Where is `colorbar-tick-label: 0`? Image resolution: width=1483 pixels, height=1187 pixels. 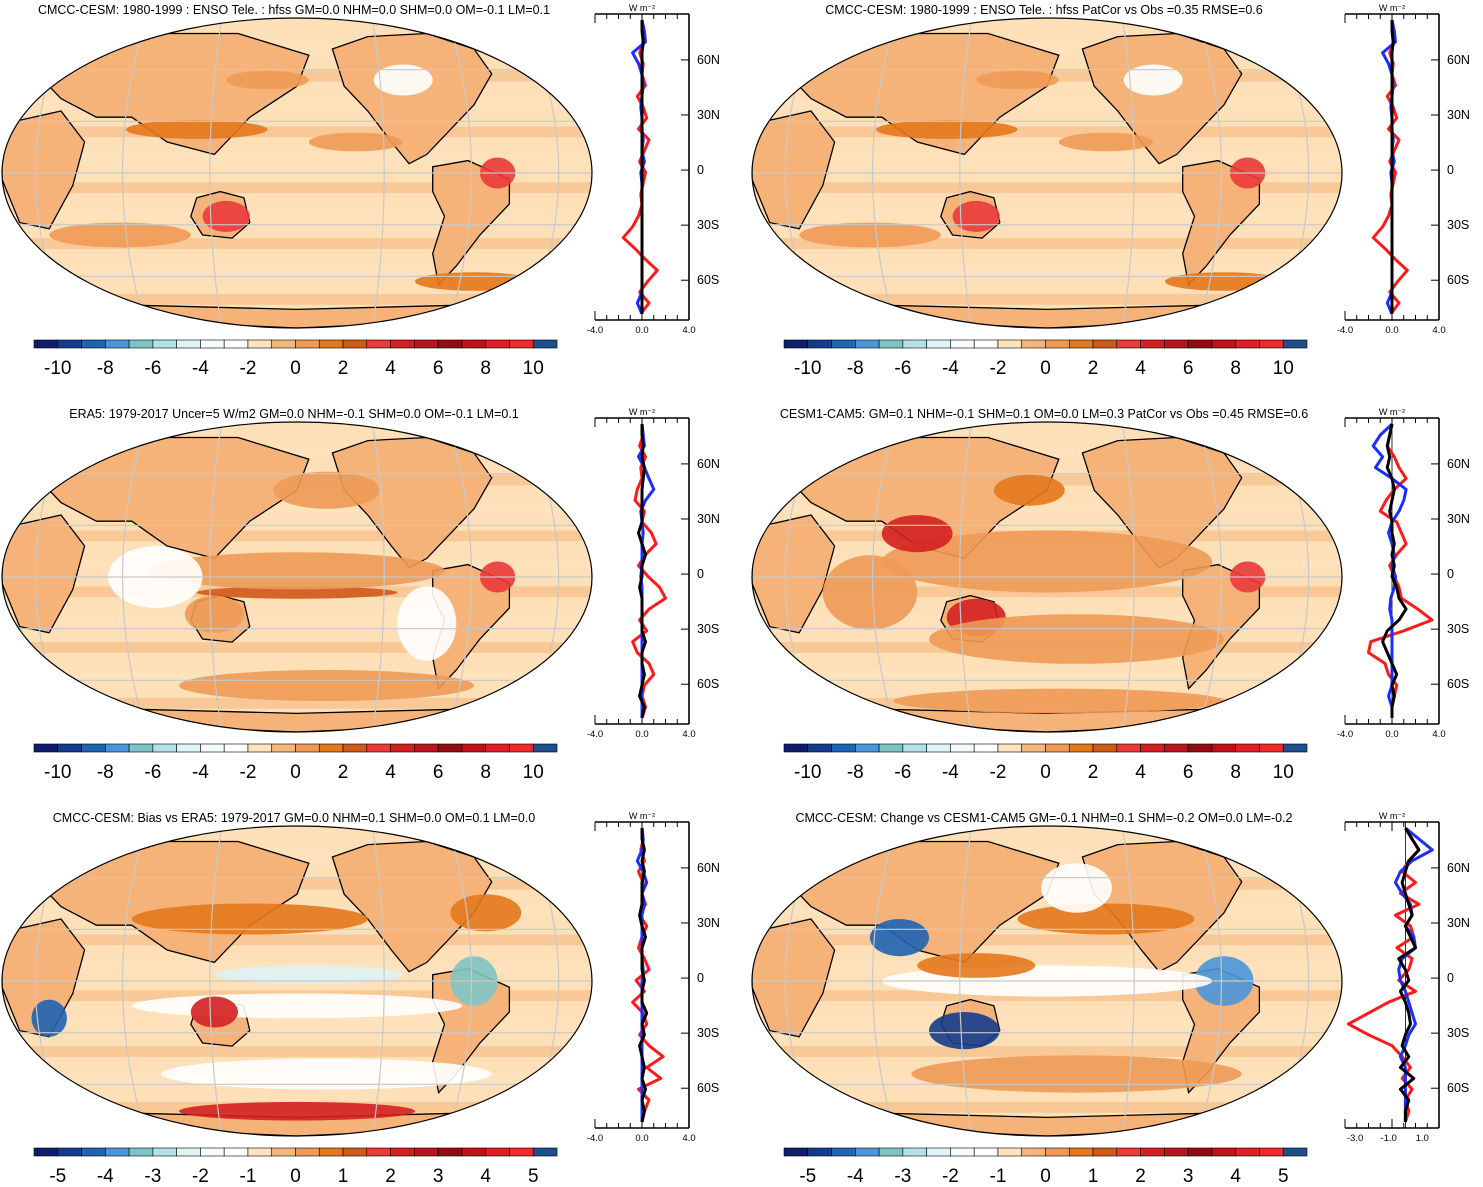
colorbar-tick-label: 0 is located at coordinates (1045, 368).